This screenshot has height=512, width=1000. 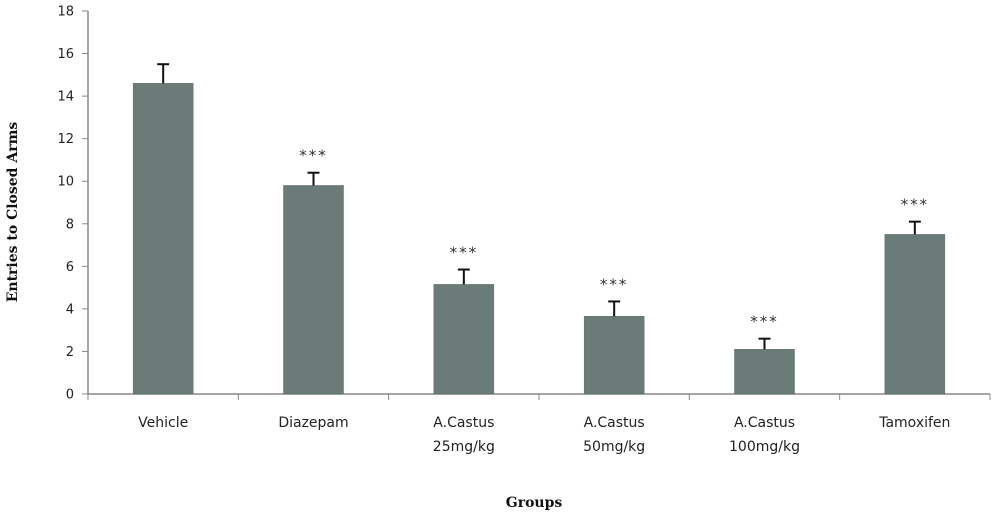 What do you see at coordinates (65, 139) in the screenshot?
I see `y-tick-label: 12` at bounding box center [65, 139].